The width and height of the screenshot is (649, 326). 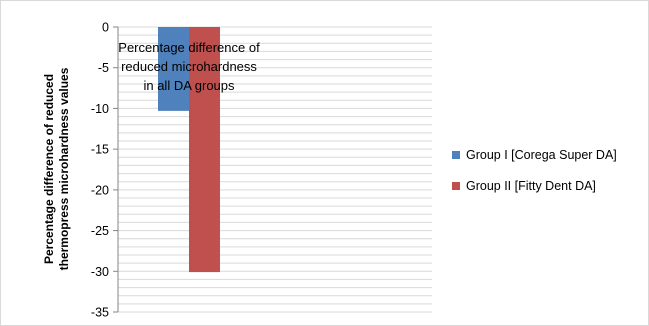 I want to click on y-axis-label-line: Percentage difference of reduced, so click(x=49, y=169).